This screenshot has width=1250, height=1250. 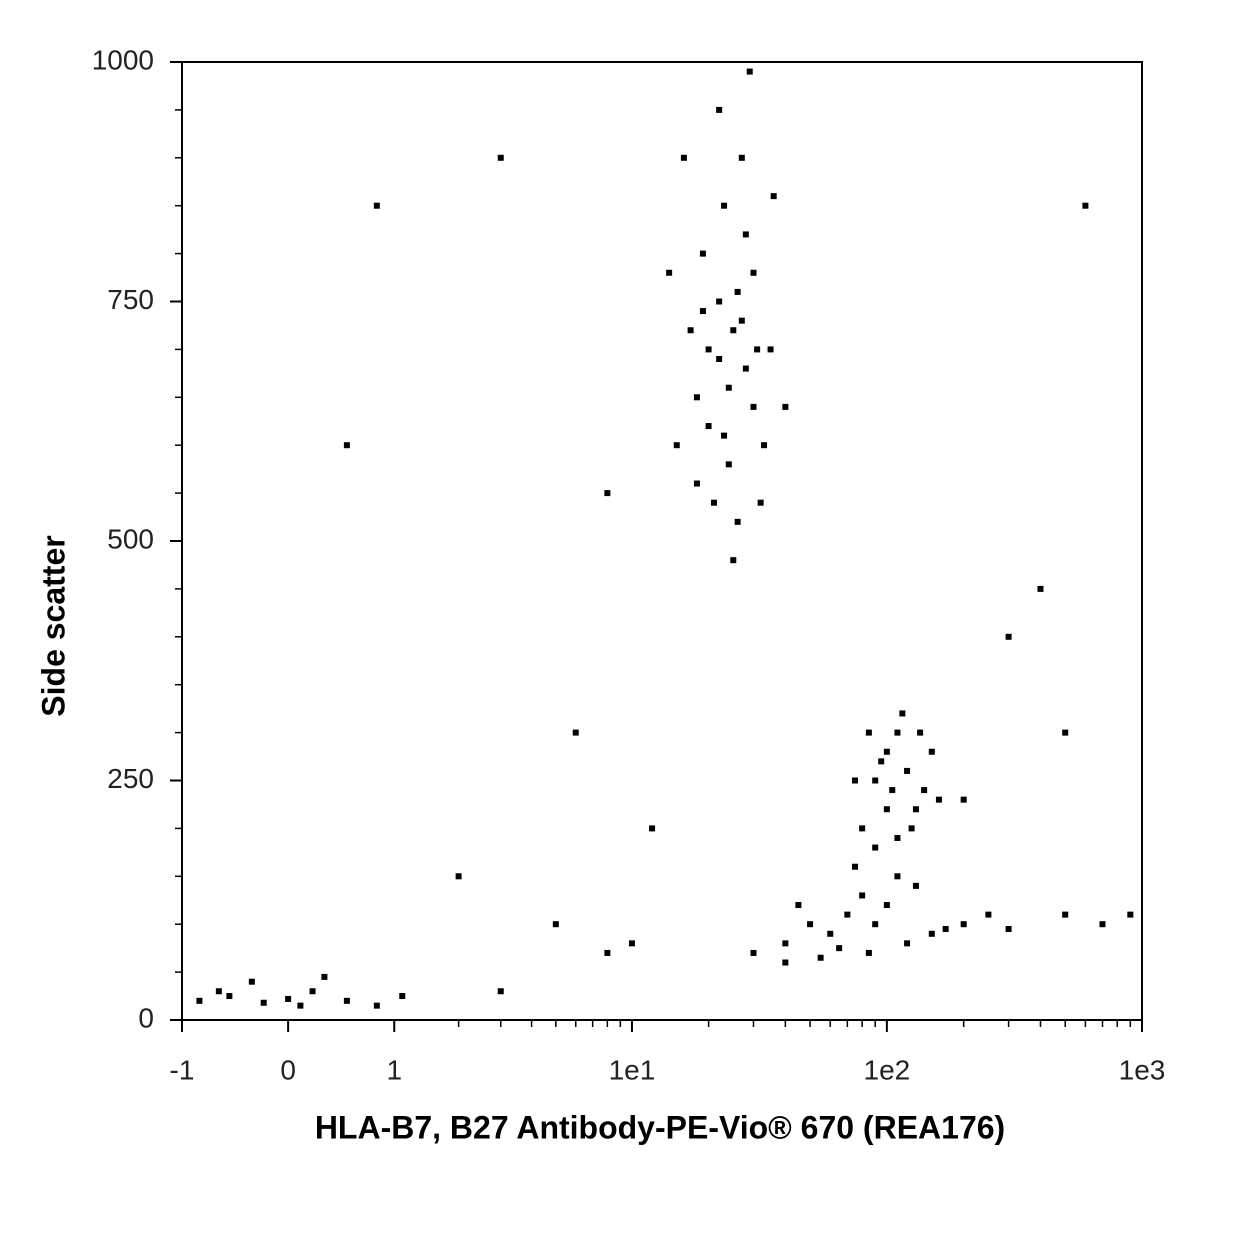 What do you see at coordinates (288, 1069) in the screenshot?
I see `x-tick-label: 0` at bounding box center [288, 1069].